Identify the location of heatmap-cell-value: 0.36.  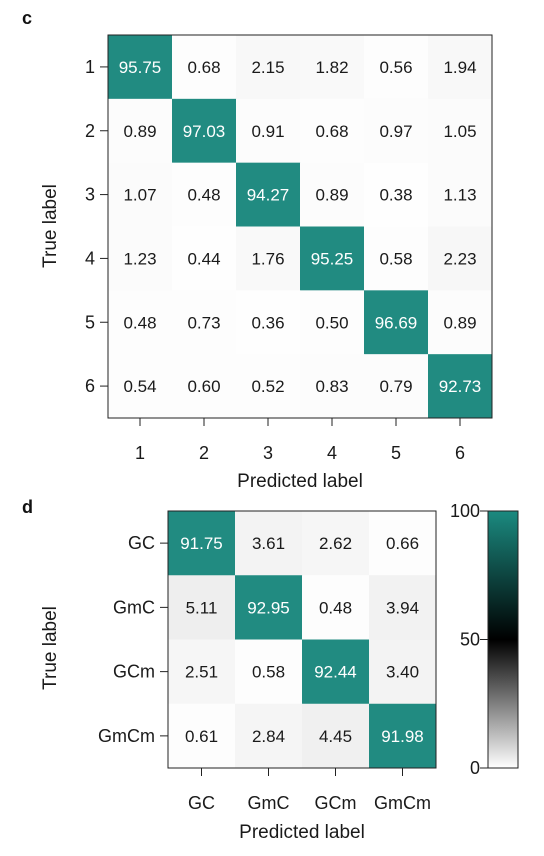
(267, 322).